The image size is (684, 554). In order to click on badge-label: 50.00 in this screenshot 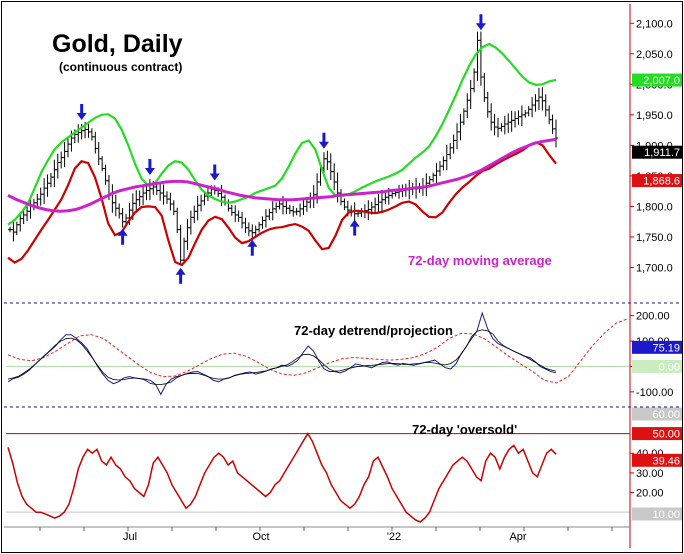, I will do `click(666, 435)`.